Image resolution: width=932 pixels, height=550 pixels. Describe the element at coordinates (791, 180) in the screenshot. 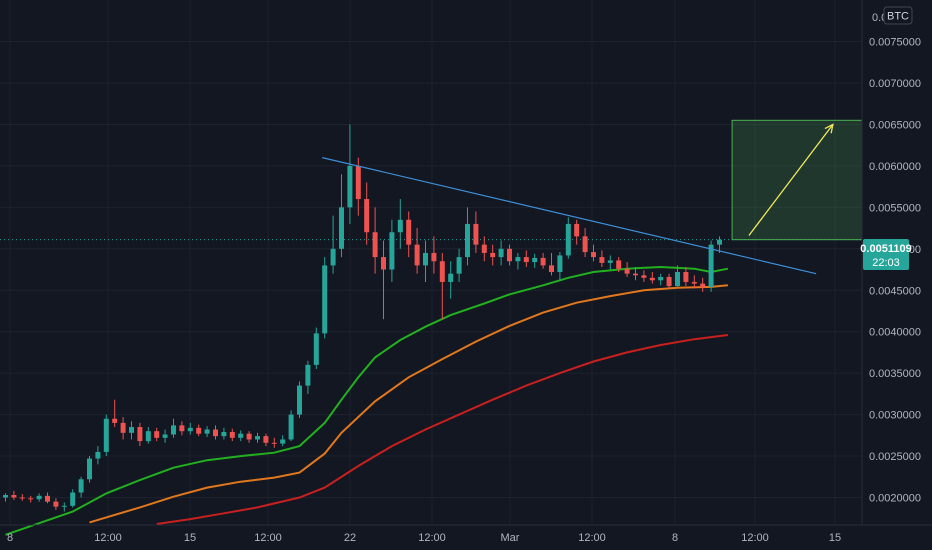

I see `projection-arrow-shaft` at that location.